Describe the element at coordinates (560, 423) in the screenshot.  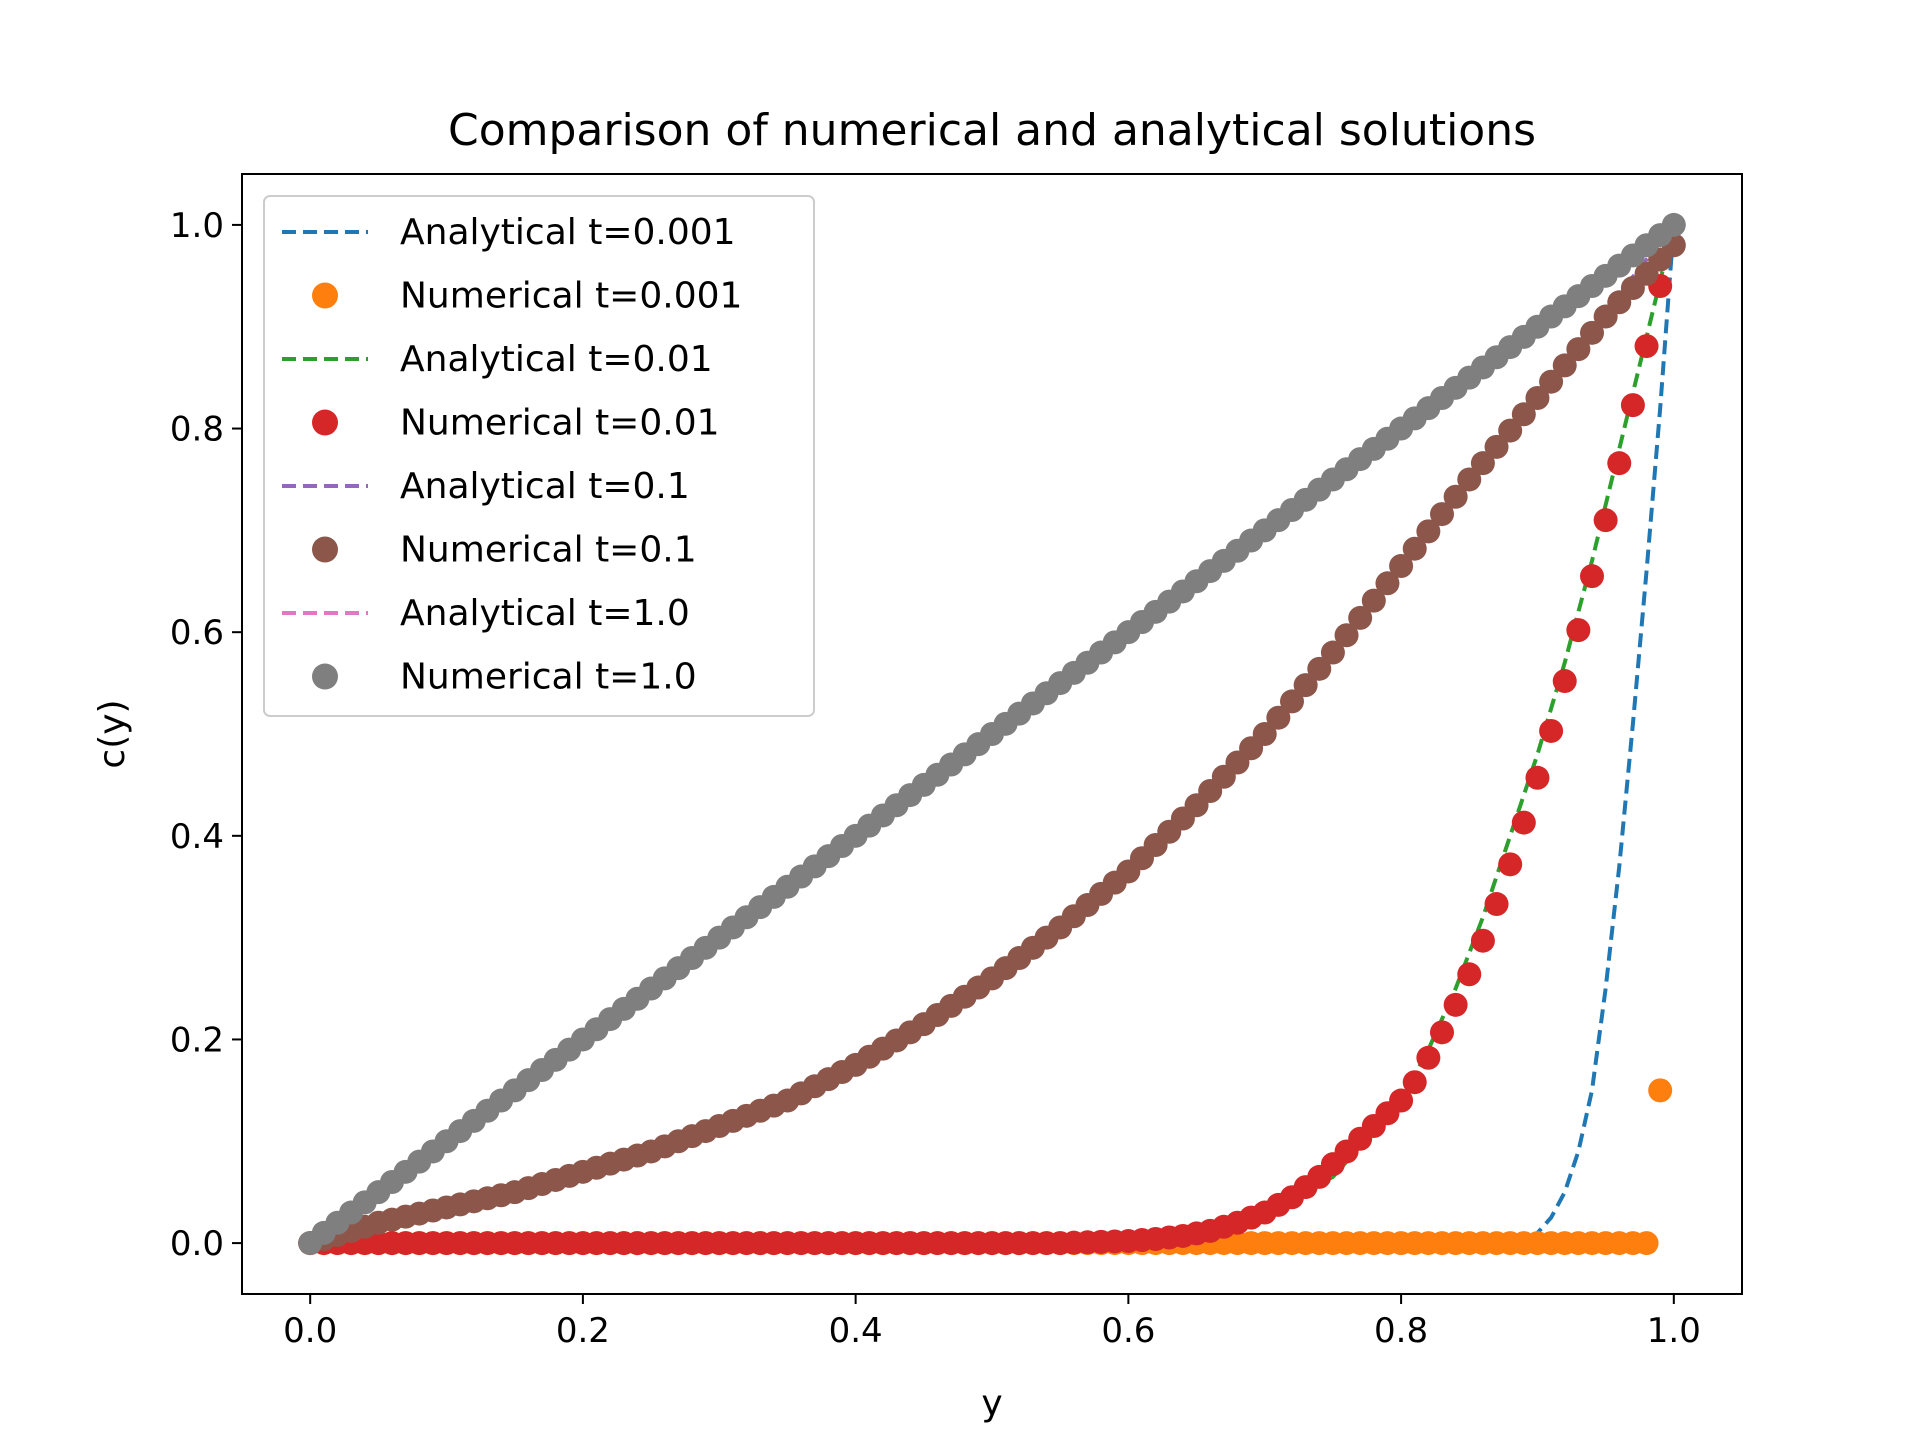
I see `legend-label-numerical-t-0-01: Numerical t=0.01` at that location.